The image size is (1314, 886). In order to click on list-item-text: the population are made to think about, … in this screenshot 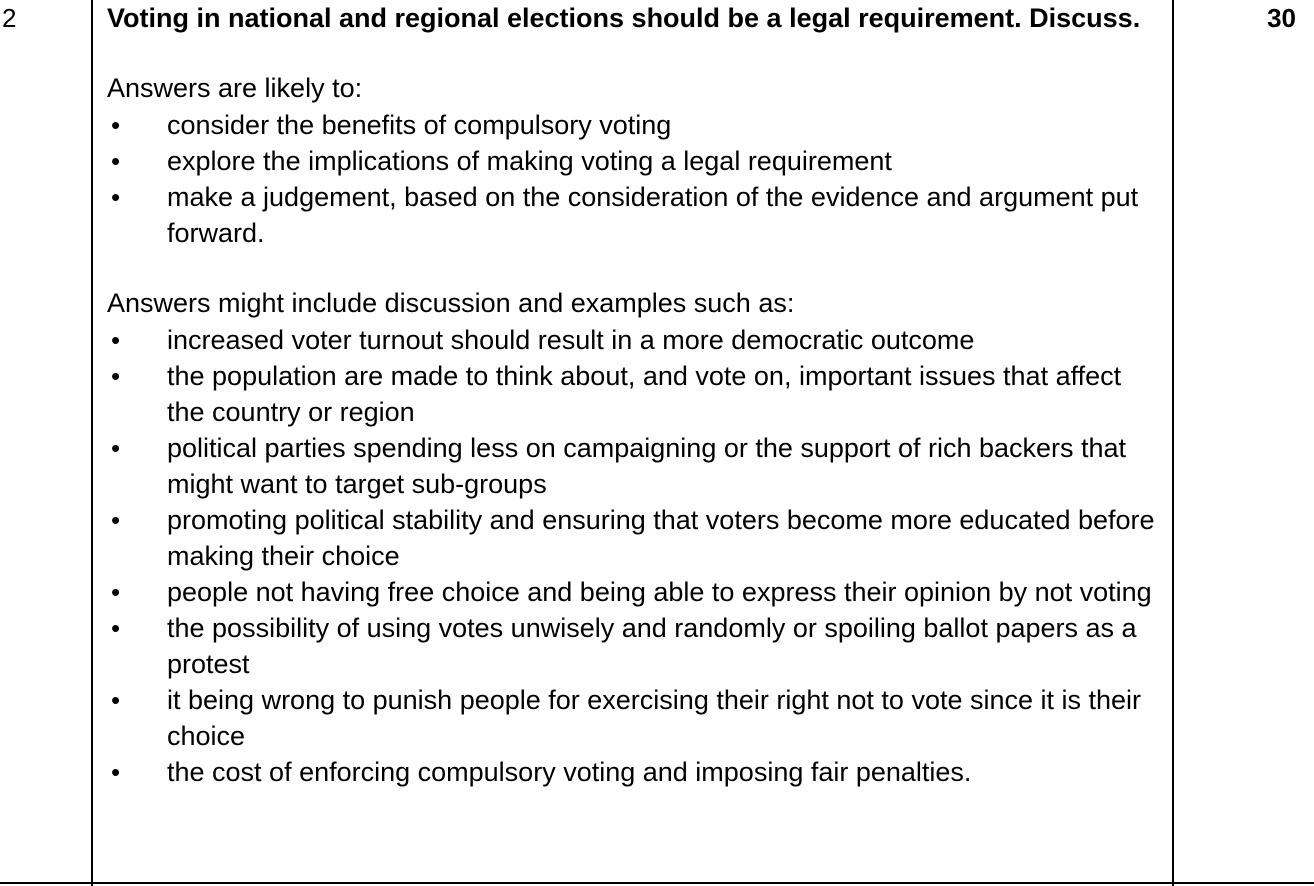, I will do `click(644, 394)`.